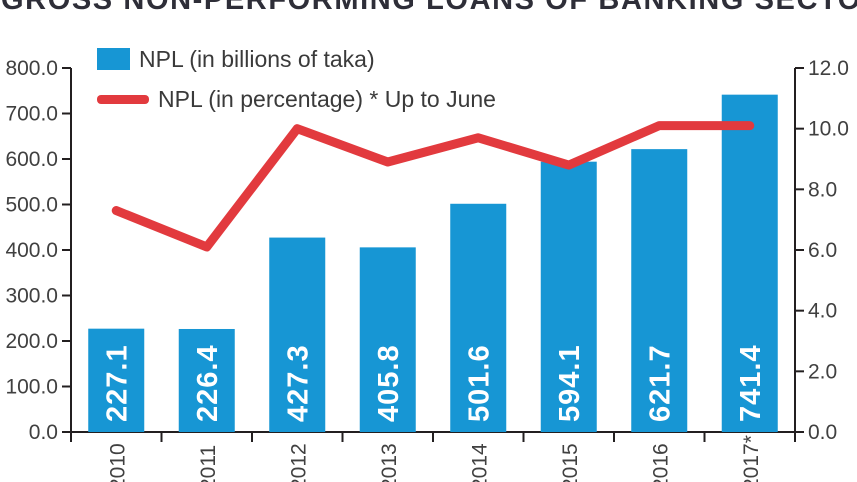  I want to click on bar-value-label: 741.4, so click(751, 383).